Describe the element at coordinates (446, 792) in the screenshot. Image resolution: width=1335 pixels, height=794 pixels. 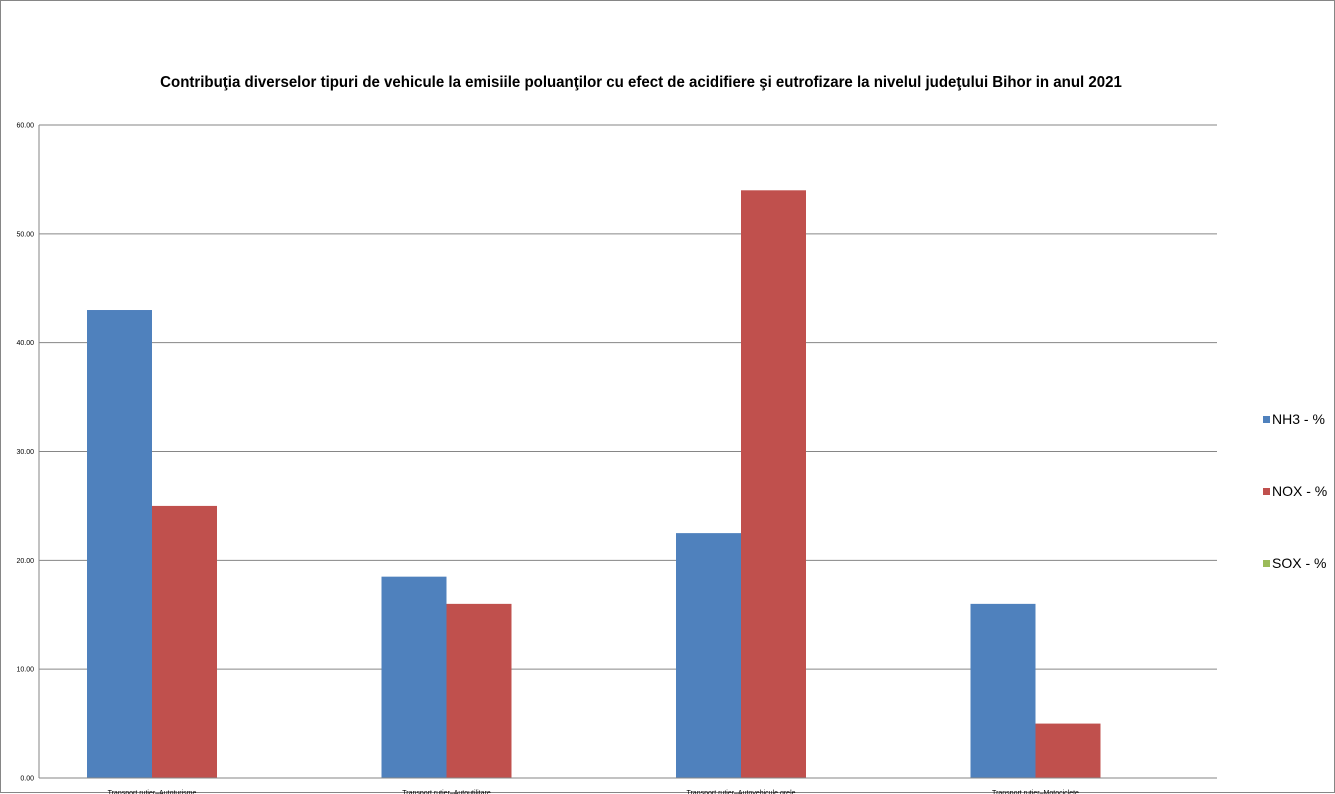
I see `x-category-label: Transport rutier–Autoutilitare` at that location.